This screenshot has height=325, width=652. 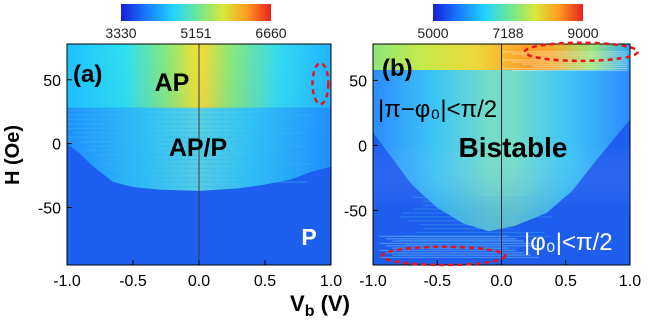 I want to click on plot-a-label-p: P, so click(x=308, y=237).